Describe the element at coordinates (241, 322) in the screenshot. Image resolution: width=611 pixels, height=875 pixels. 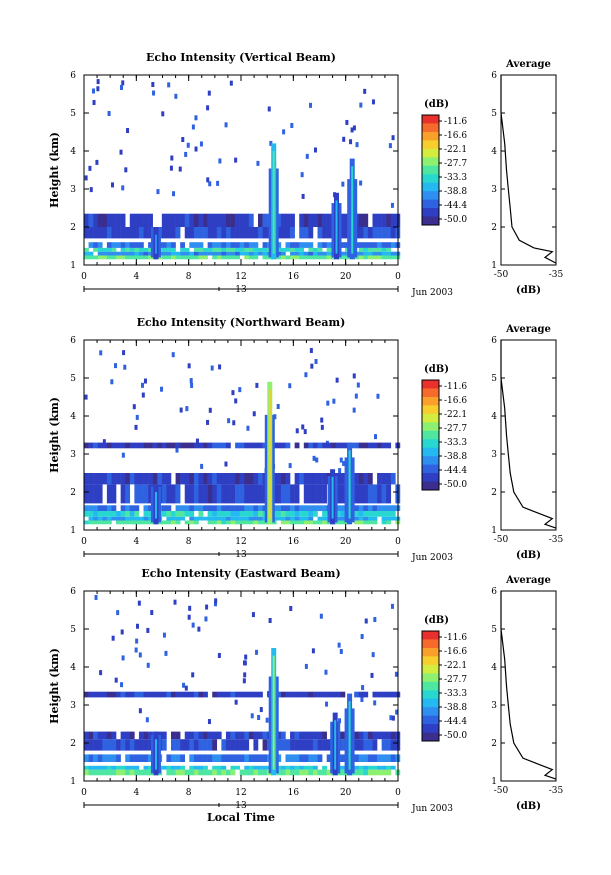
I see `chart-title: Echo Intensity (Northward Beam)` at that location.